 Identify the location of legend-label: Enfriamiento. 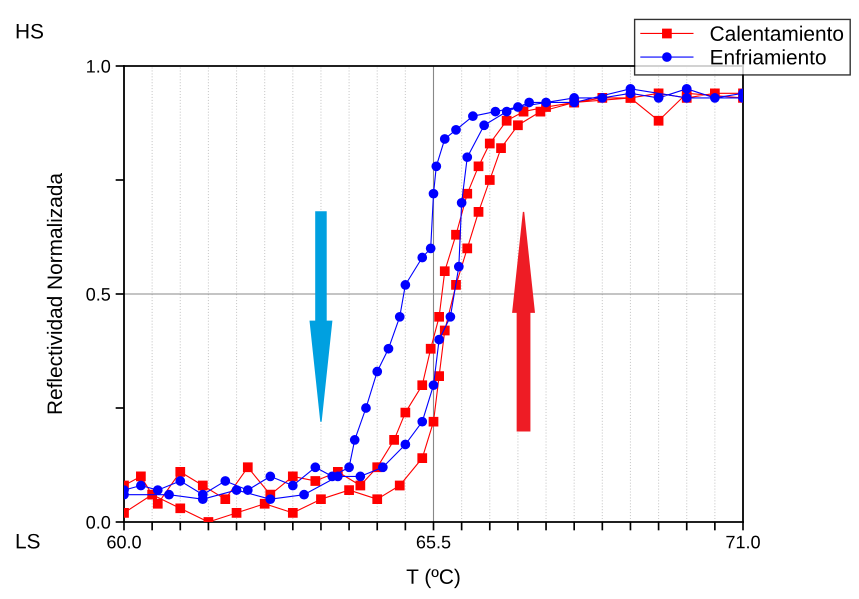
(768, 57).